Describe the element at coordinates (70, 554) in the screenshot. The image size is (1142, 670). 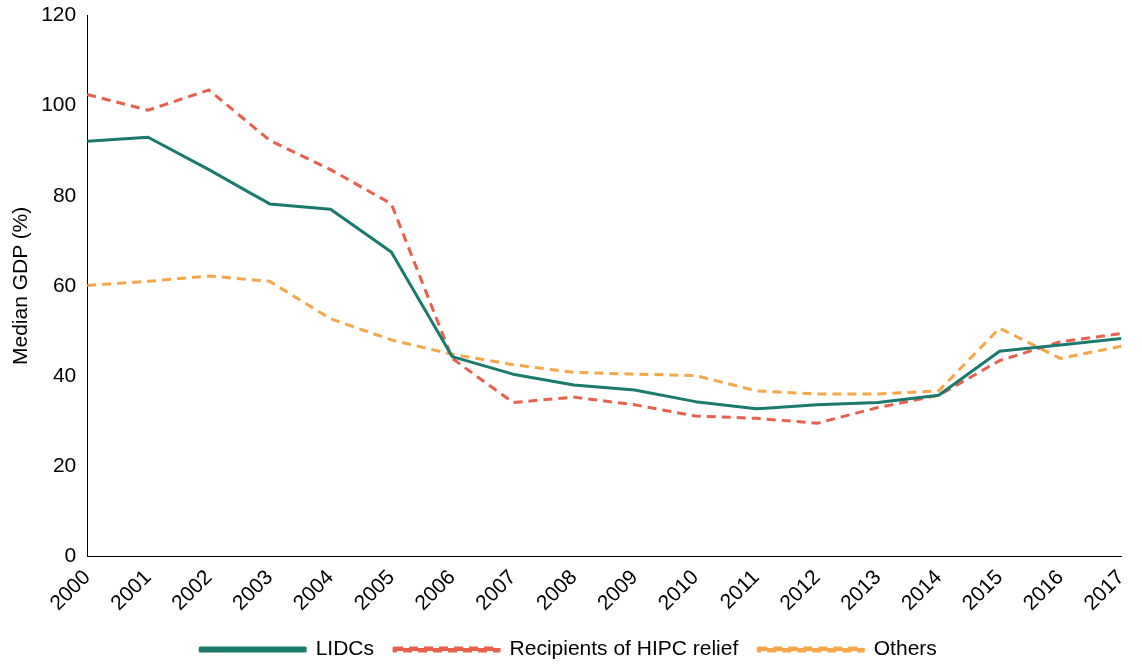
I see `y-tick-label: 0` at that location.